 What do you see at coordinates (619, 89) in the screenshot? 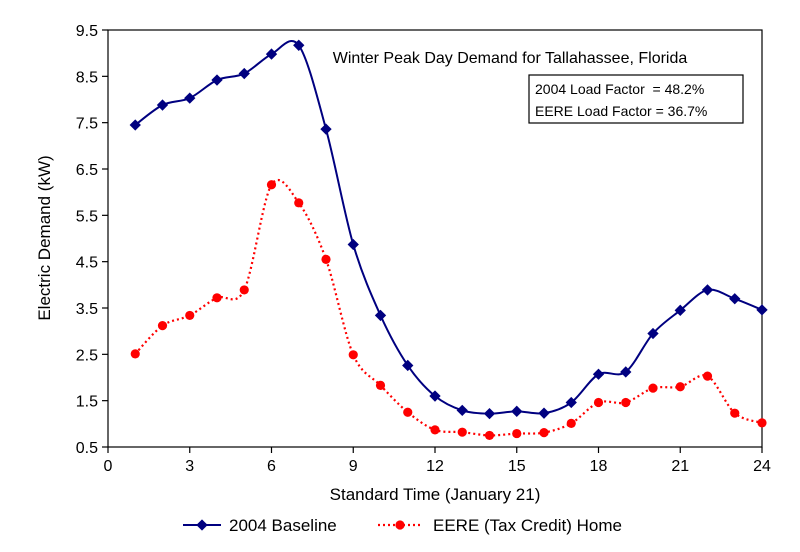
I see `load-factor-2004: 2004 Load Factor = 48.2%` at bounding box center [619, 89].